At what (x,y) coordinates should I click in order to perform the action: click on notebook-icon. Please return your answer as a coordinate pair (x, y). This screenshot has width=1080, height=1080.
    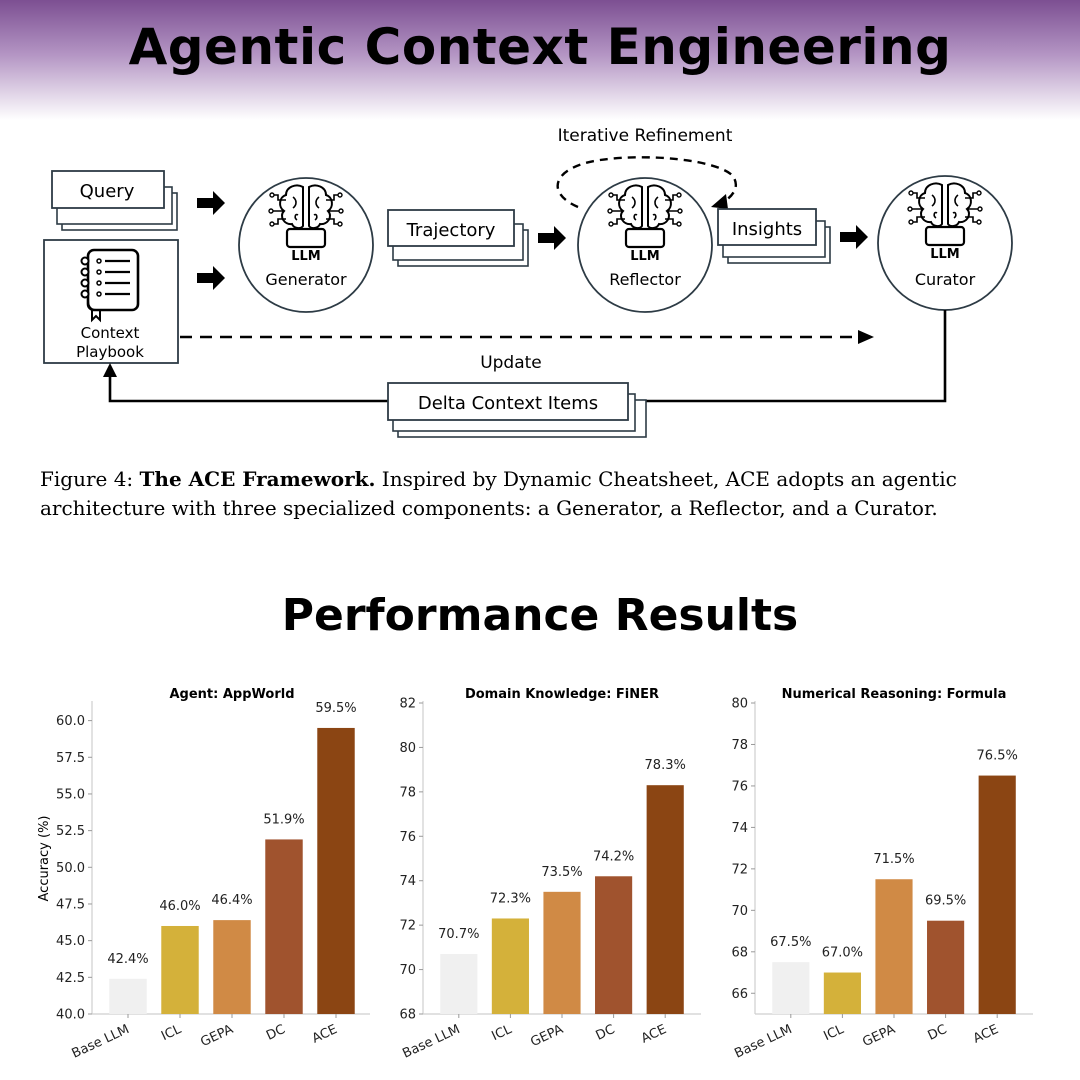
    Looking at the image, I should click on (110, 285).